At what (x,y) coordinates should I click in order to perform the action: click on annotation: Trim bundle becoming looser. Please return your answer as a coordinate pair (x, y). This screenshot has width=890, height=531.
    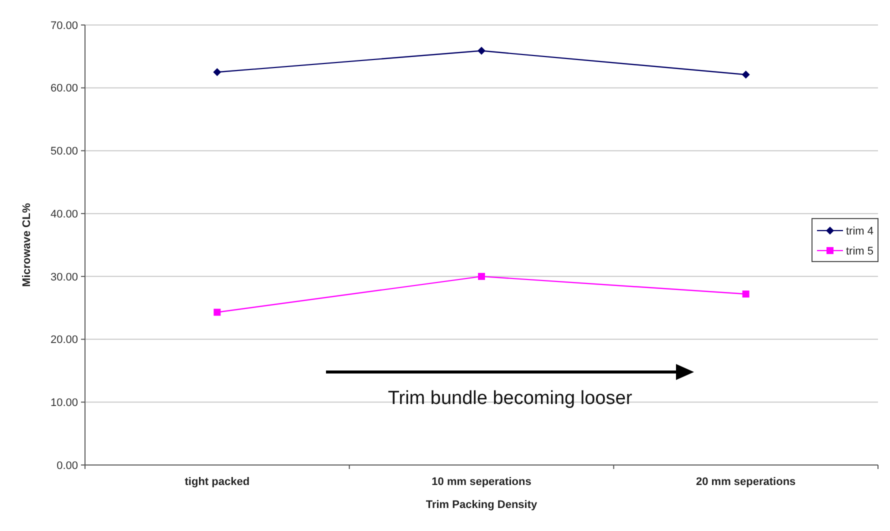
    Looking at the image, I should click on (510, 398).